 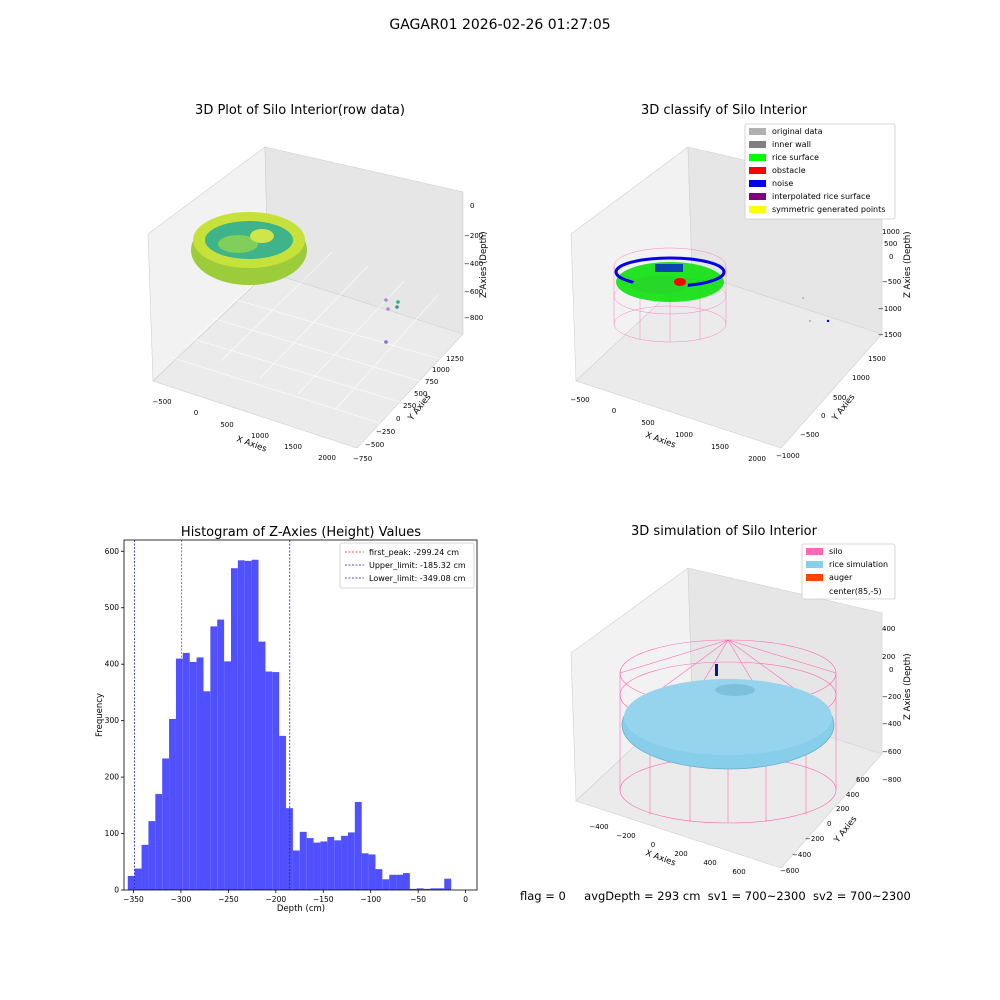 I want to click on histogram-x-tick-label: −50, so click(x=418, y=899).